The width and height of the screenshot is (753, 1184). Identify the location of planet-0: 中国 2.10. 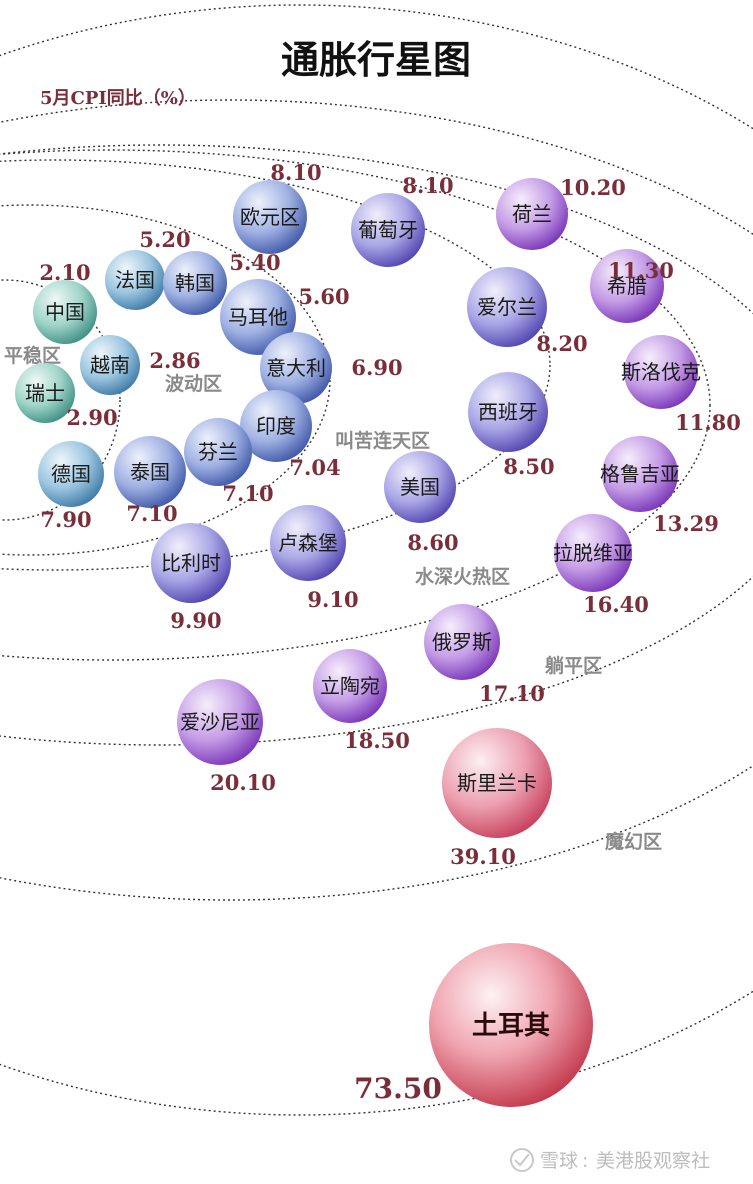
(65, 302).